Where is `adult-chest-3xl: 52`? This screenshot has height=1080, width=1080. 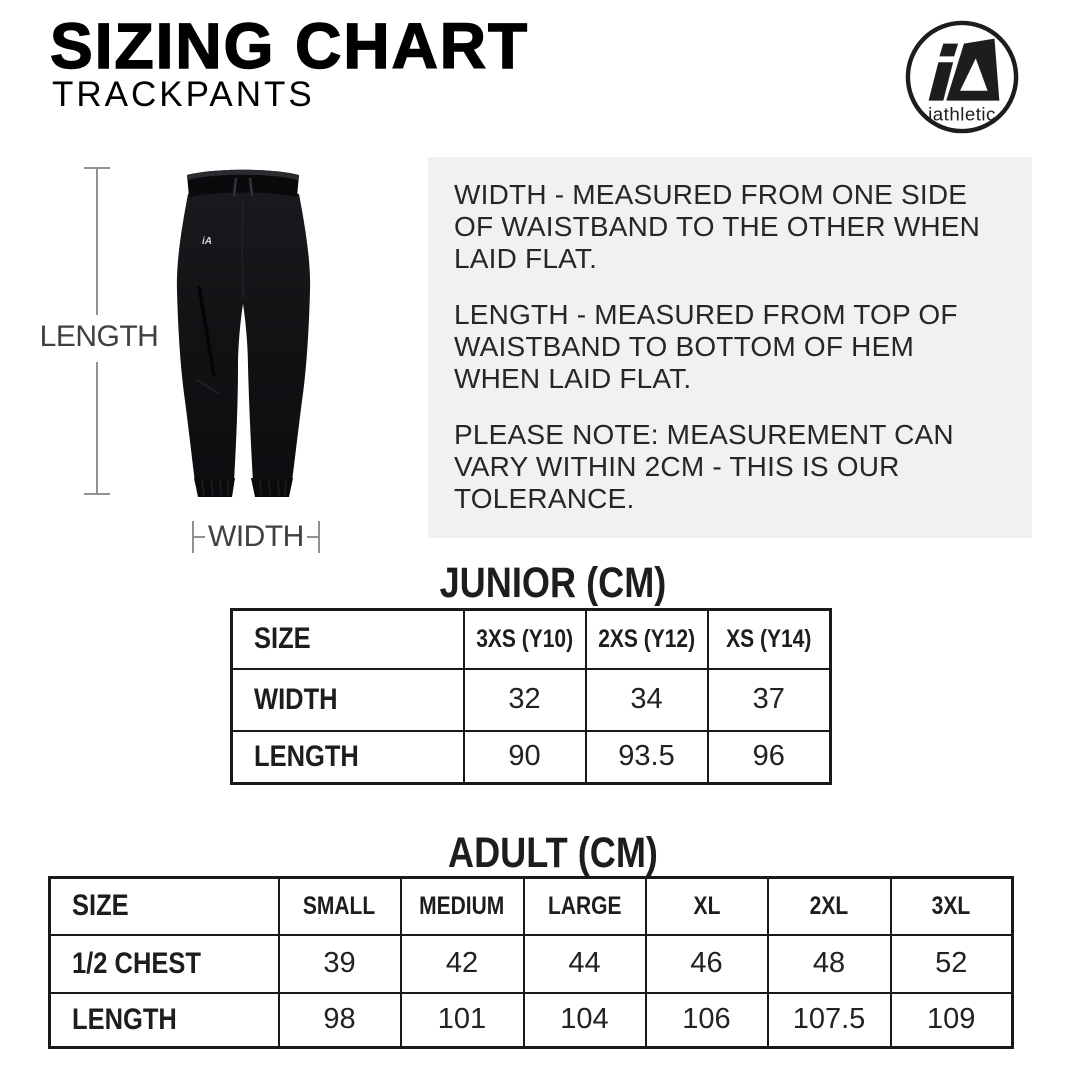 adult-chest-3xl: 52 is located at coordinates (951, 963).